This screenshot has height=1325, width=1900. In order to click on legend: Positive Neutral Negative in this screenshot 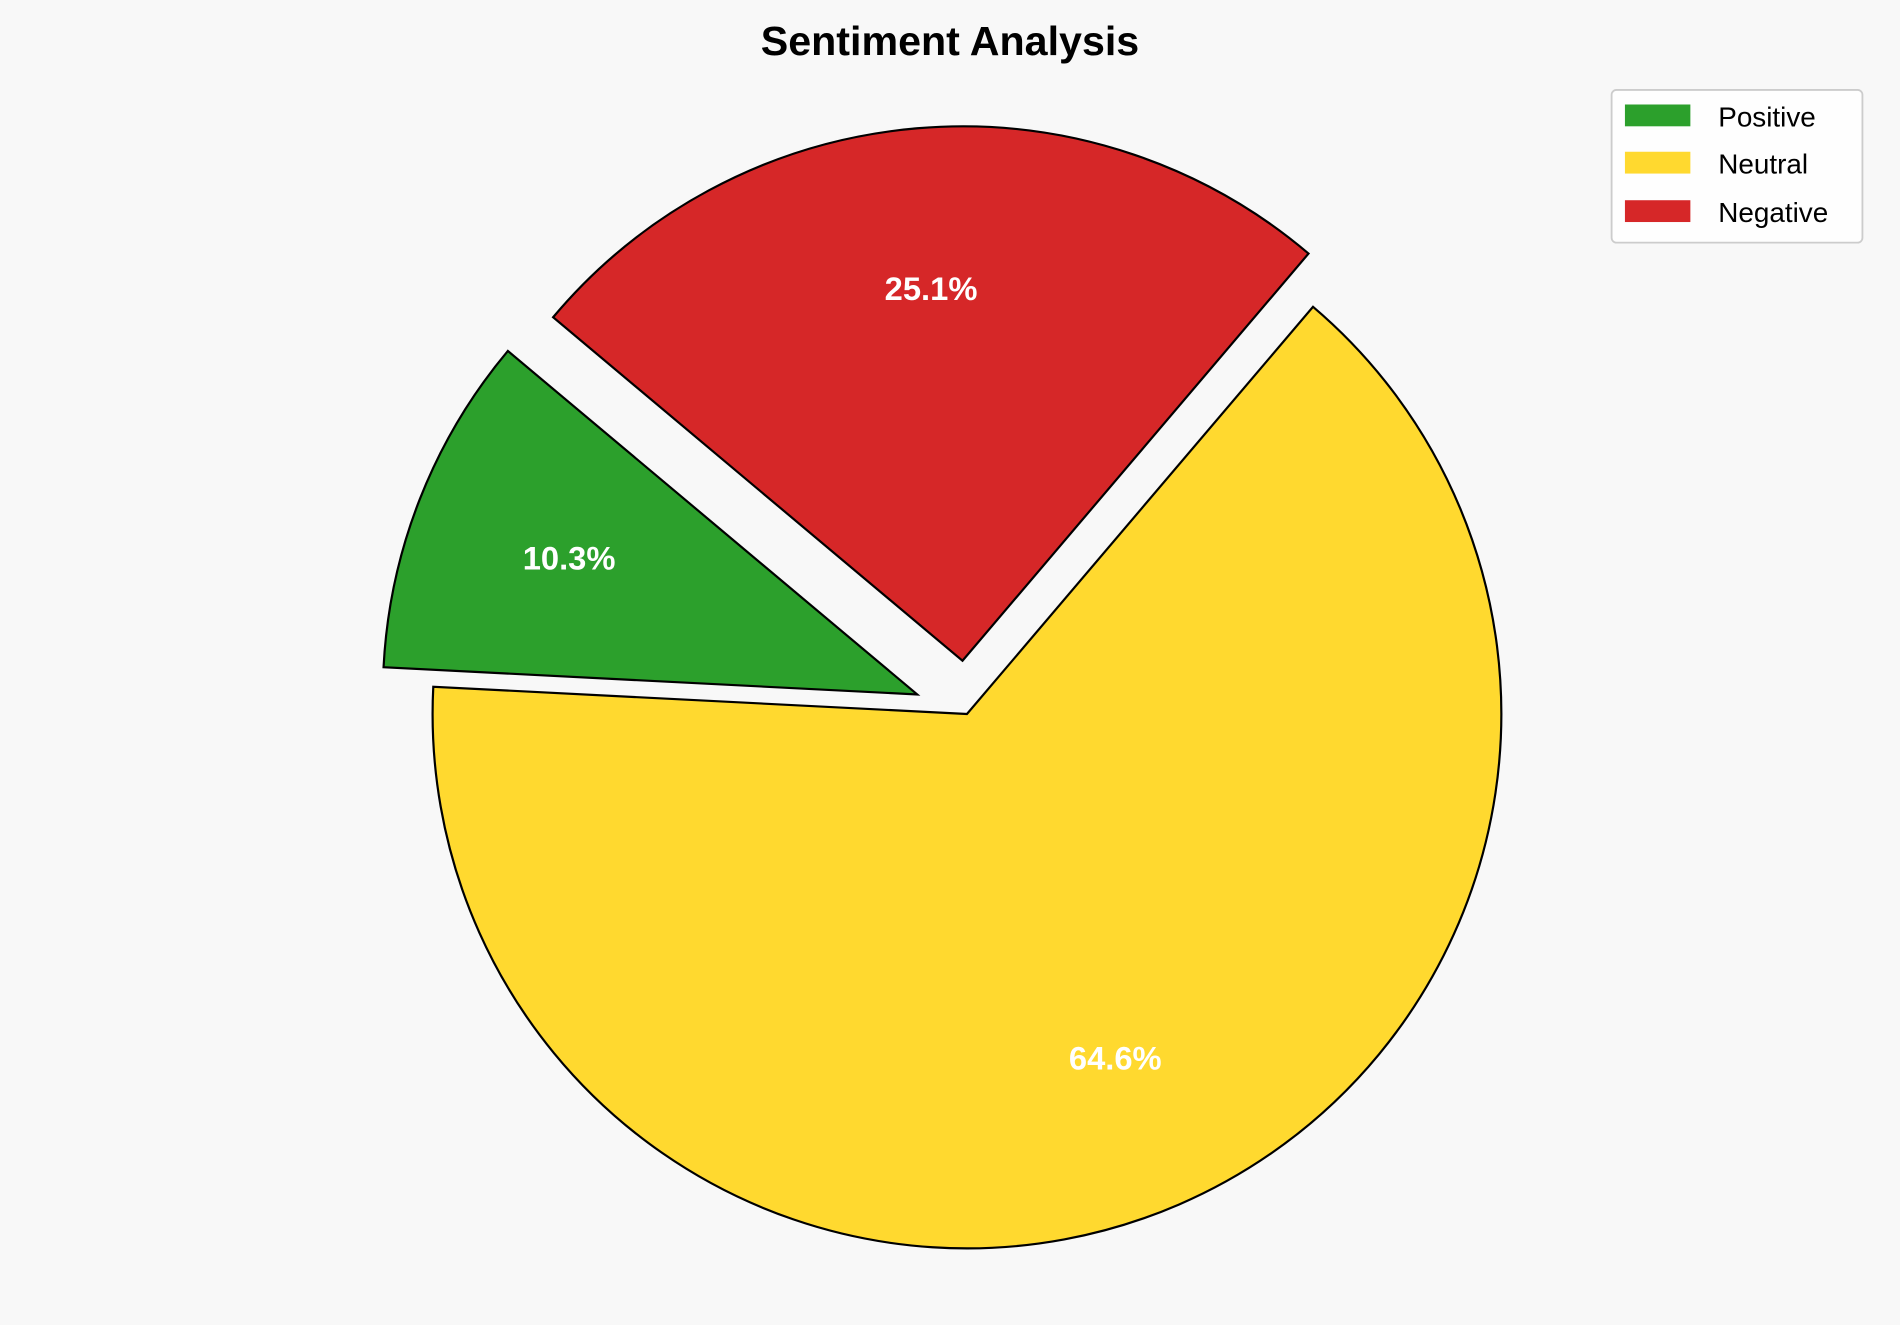, I will do `click(1737, 166)`.